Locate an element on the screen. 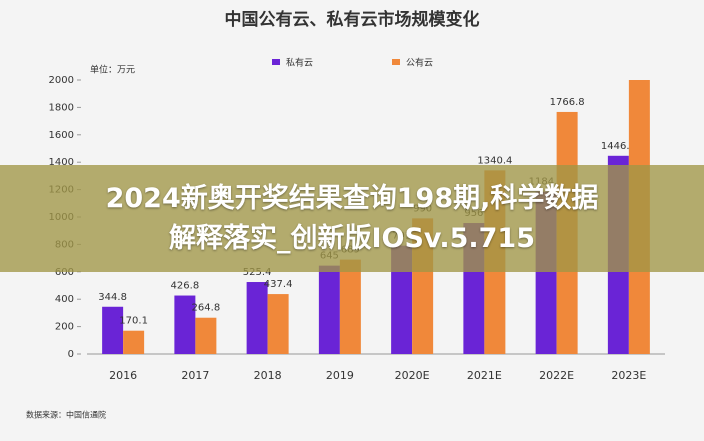 The height and width of the screenshot is (441, 704). x-tick-label: 2019 is located at coordinates (340, 375).